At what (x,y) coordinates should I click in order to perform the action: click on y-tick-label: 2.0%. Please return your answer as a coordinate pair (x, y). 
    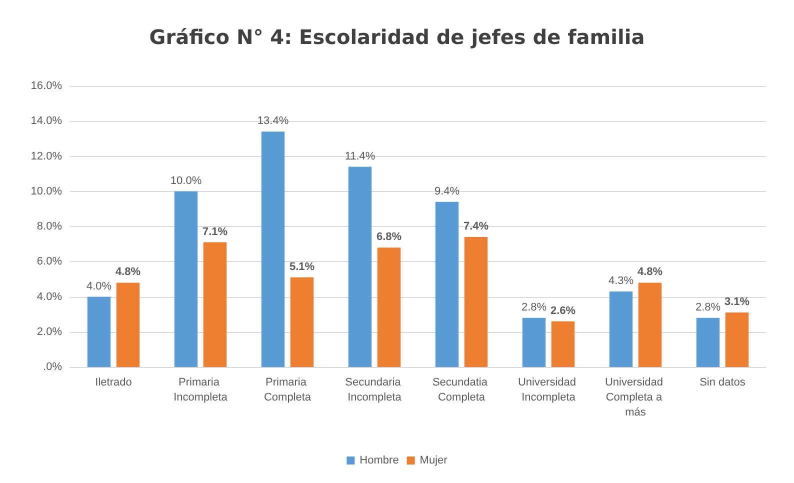
    Looking at the image, I should click on (49, 332).